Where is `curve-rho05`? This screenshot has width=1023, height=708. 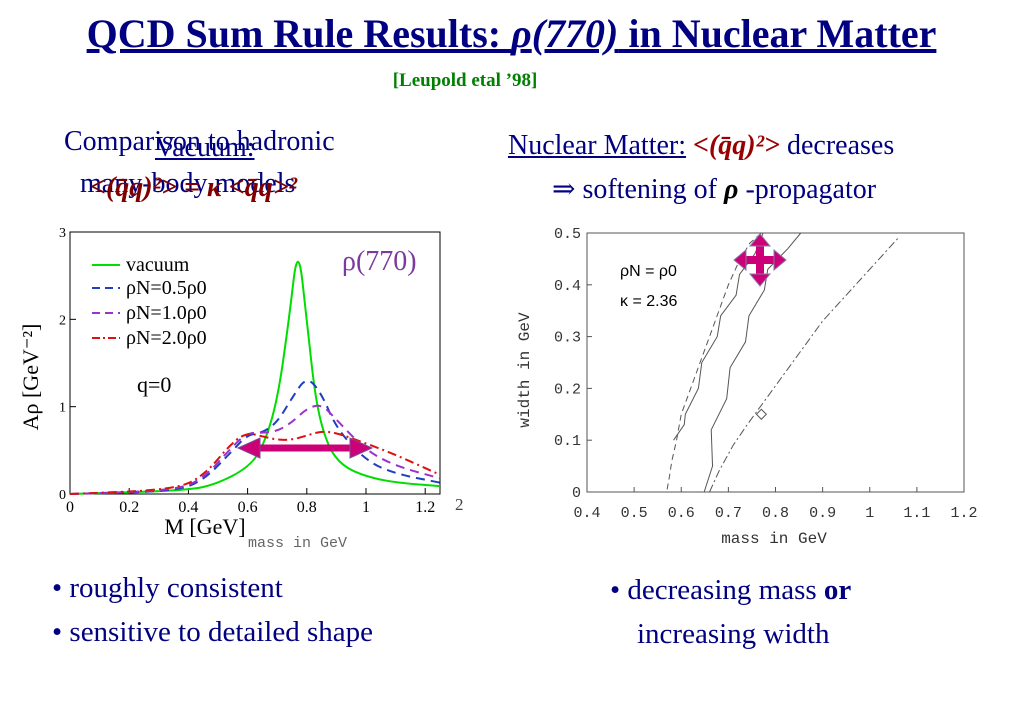
curve-rho05 is located at coordinates (255, 437).